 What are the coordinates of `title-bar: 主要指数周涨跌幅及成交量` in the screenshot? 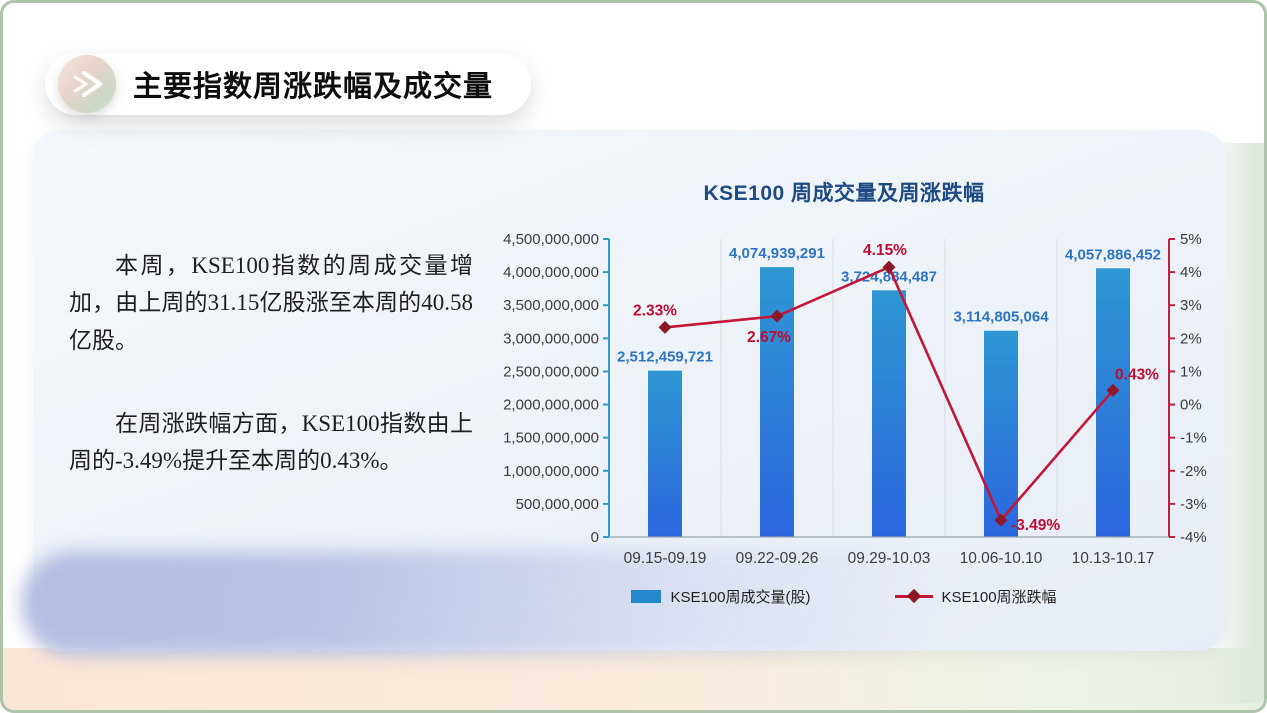 It's located at (288, 84).